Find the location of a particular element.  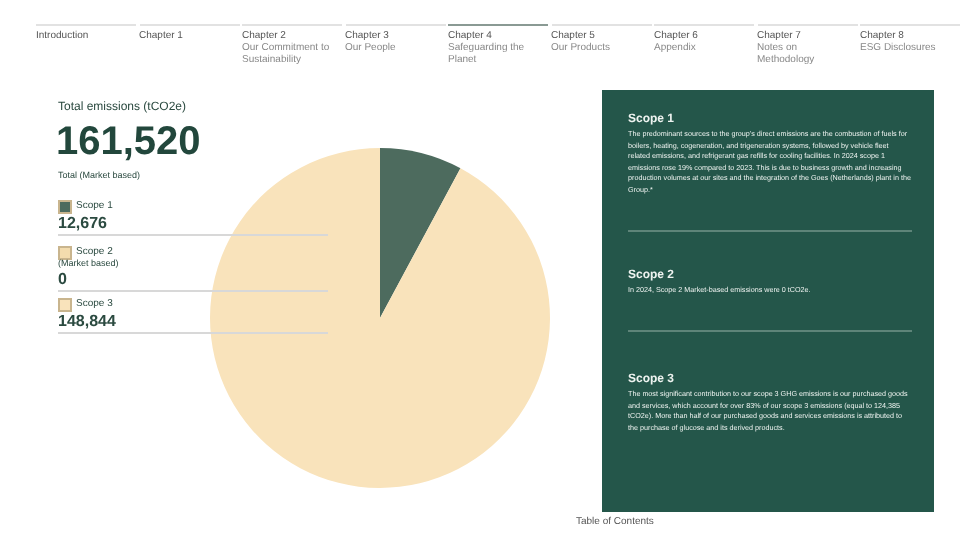

data-label: 12,676 is located at coordinates (83, 224).